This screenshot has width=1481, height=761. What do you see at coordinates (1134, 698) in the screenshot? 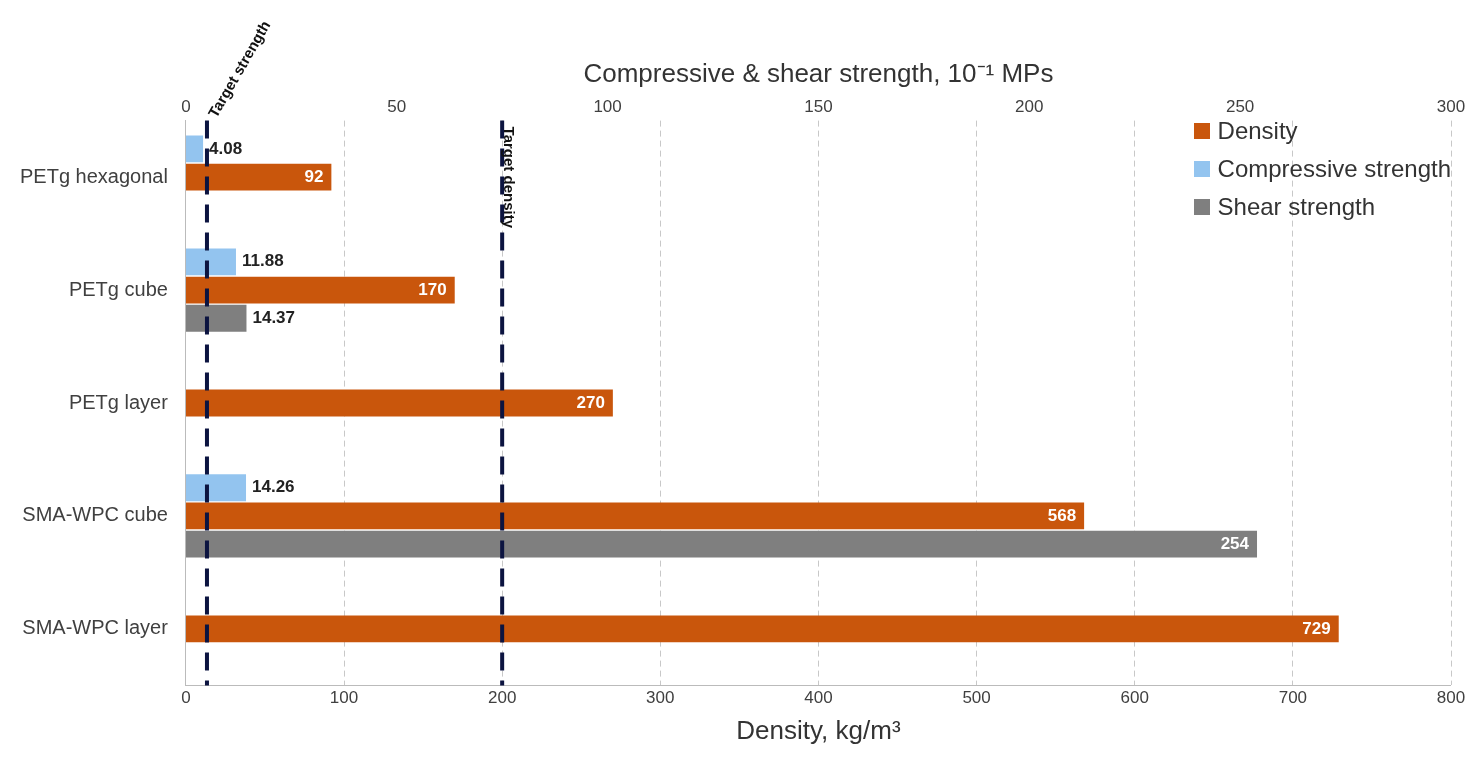
I see `x-tick-label: 600` at bounding box center [1134, 698].